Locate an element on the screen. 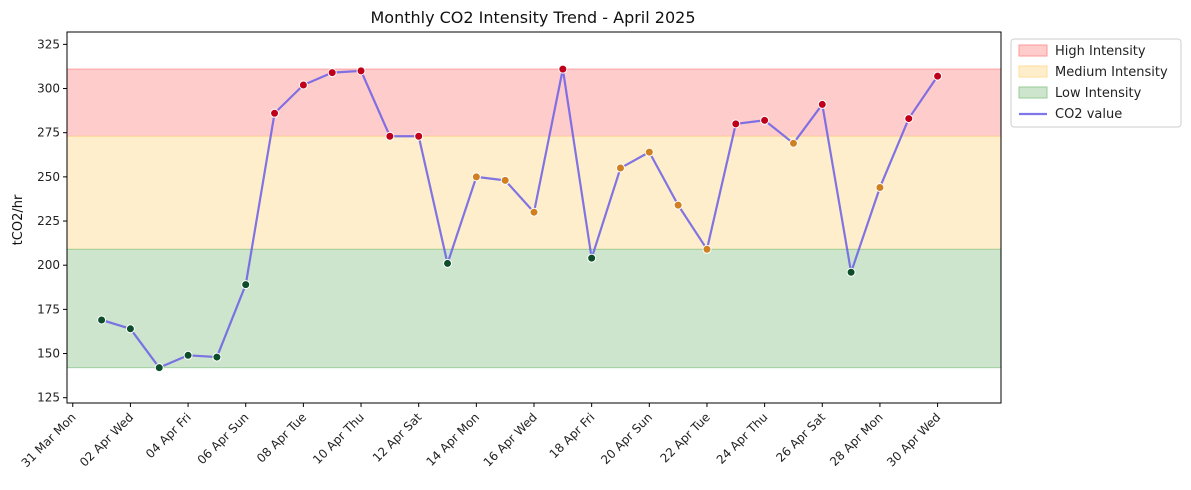 The width and height of the screenshot is (1191, 490). x-tick-label: 04 Apr Fri is located at coordinates (168, 435).